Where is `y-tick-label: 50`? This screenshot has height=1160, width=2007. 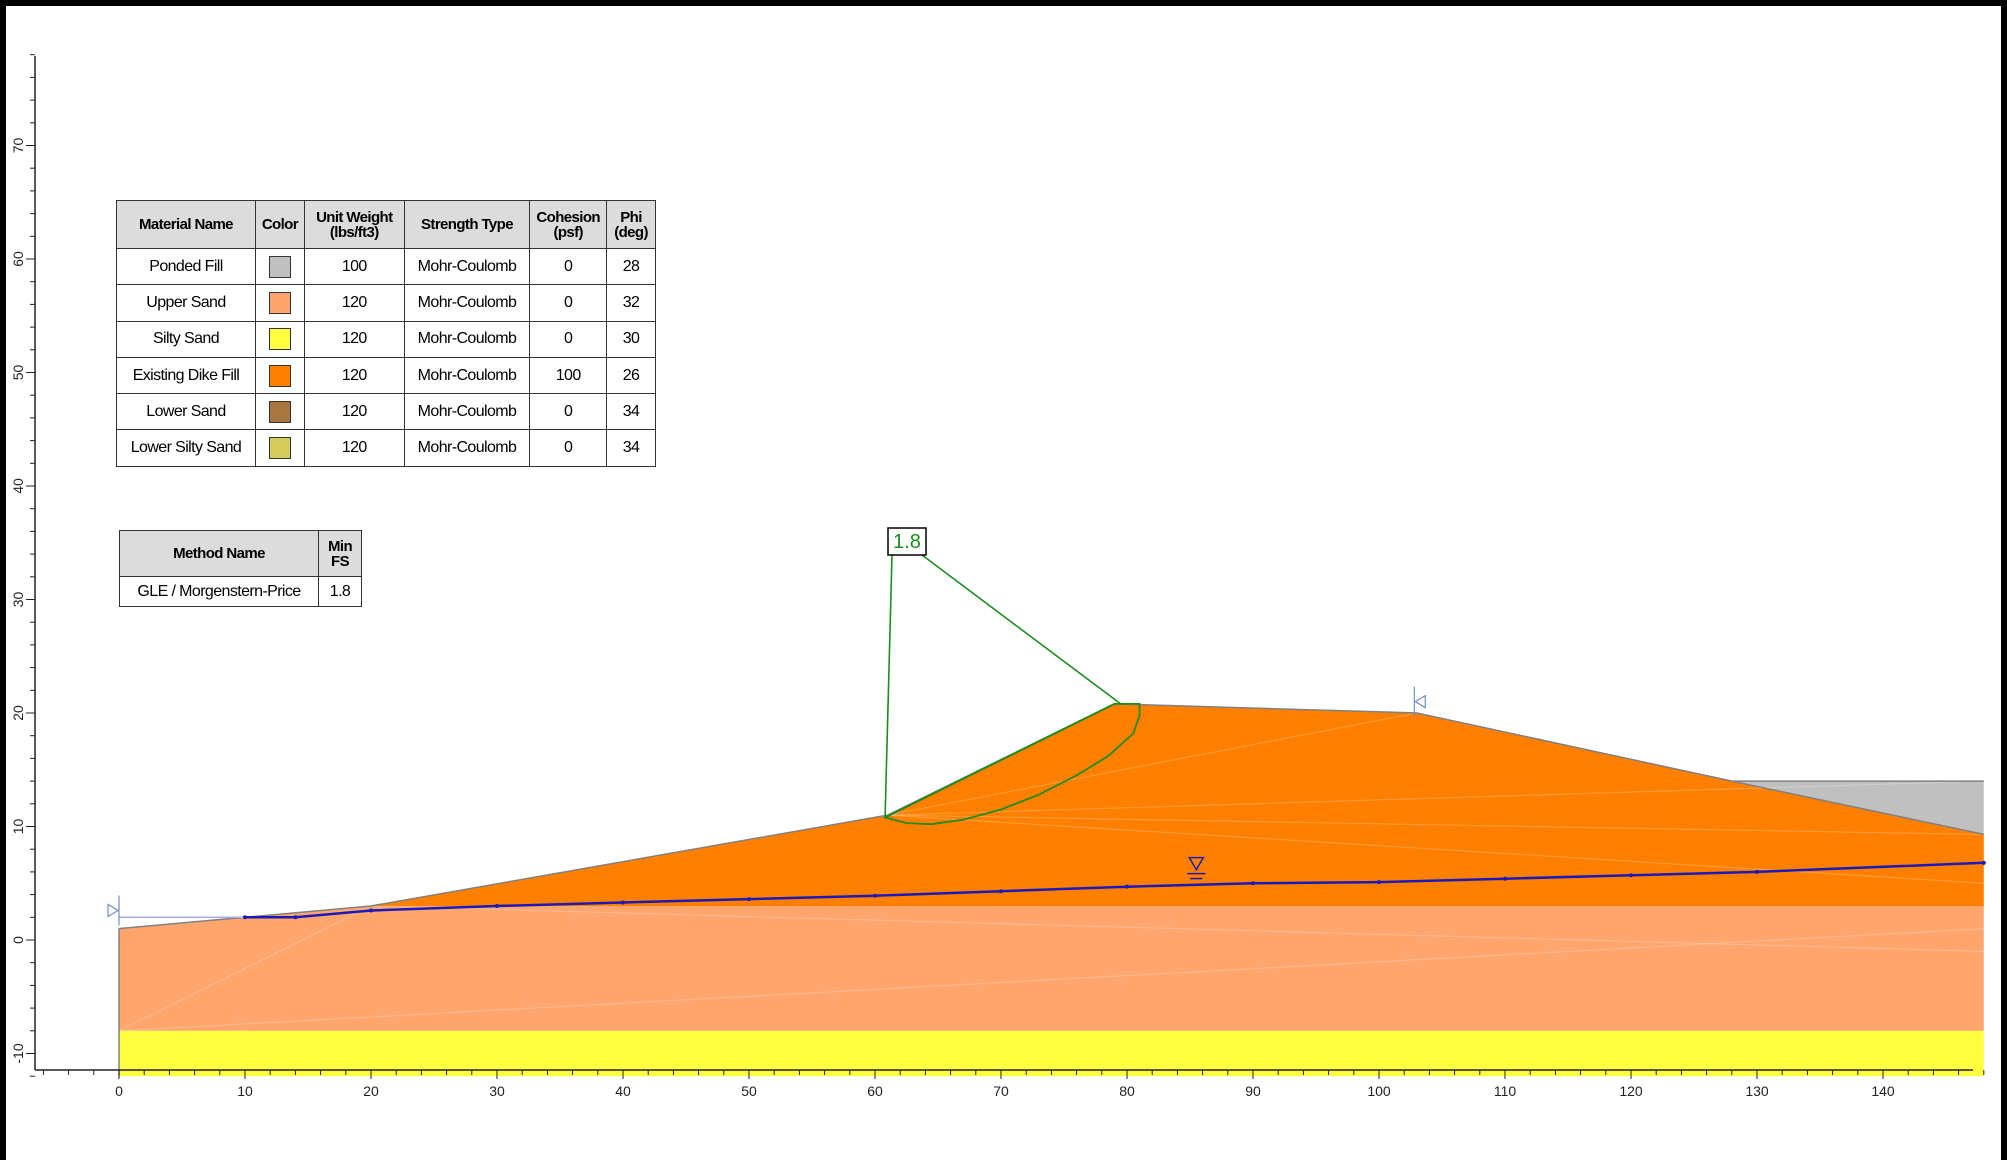
y-tick-label: 50 is located at coordinates (18, 373).